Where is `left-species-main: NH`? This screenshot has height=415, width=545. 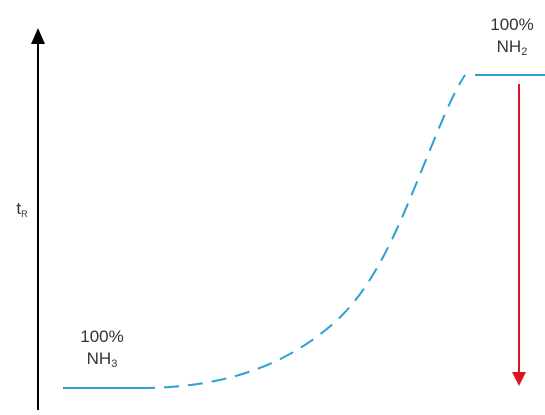 left-species-main: NH is located at coordinates (99, 358).